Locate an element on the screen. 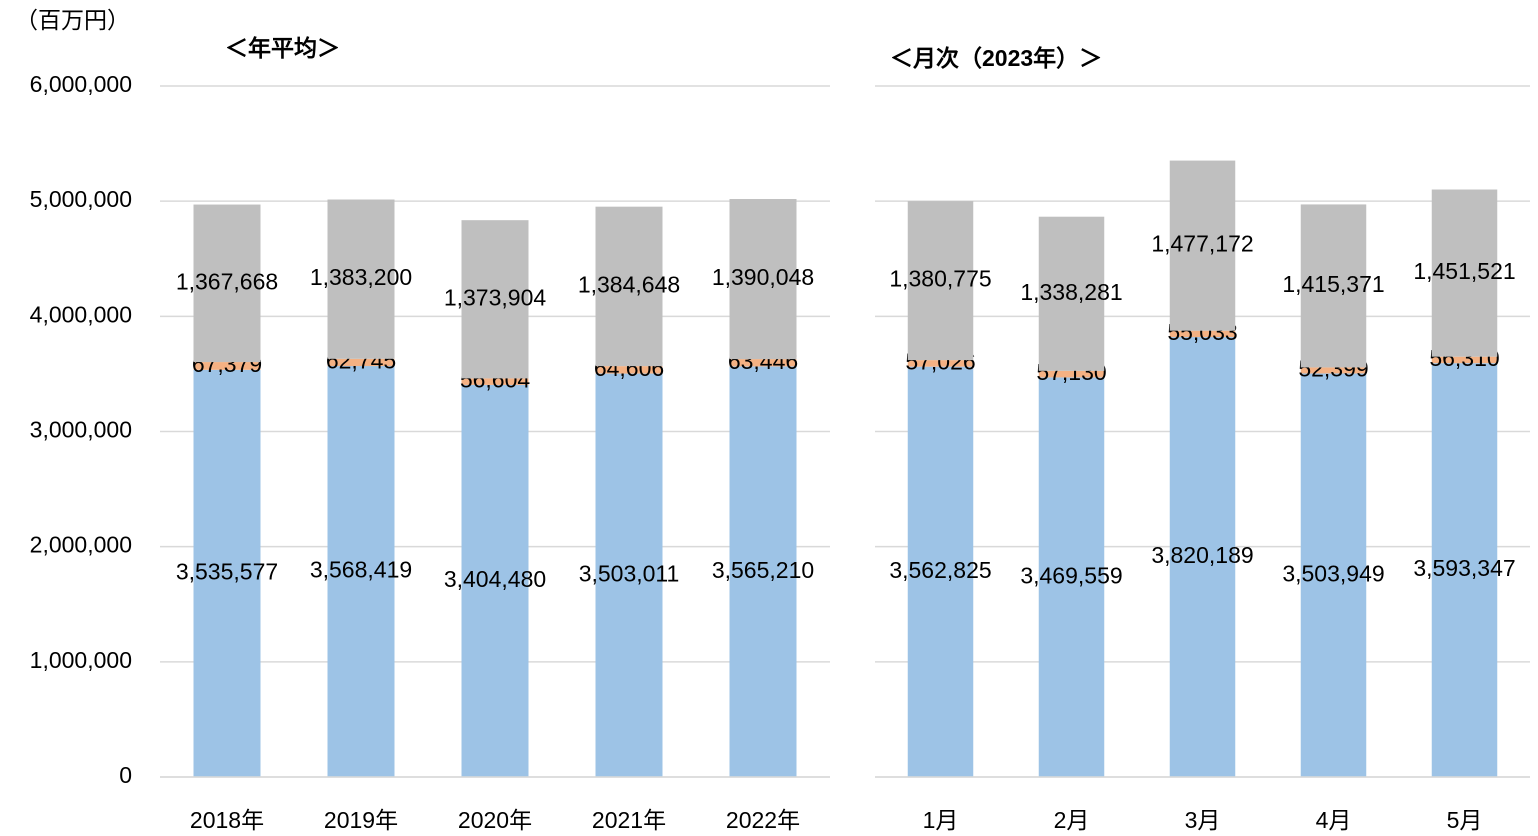  x-tick-label: 2019年 is located at coordinates (361, 820).